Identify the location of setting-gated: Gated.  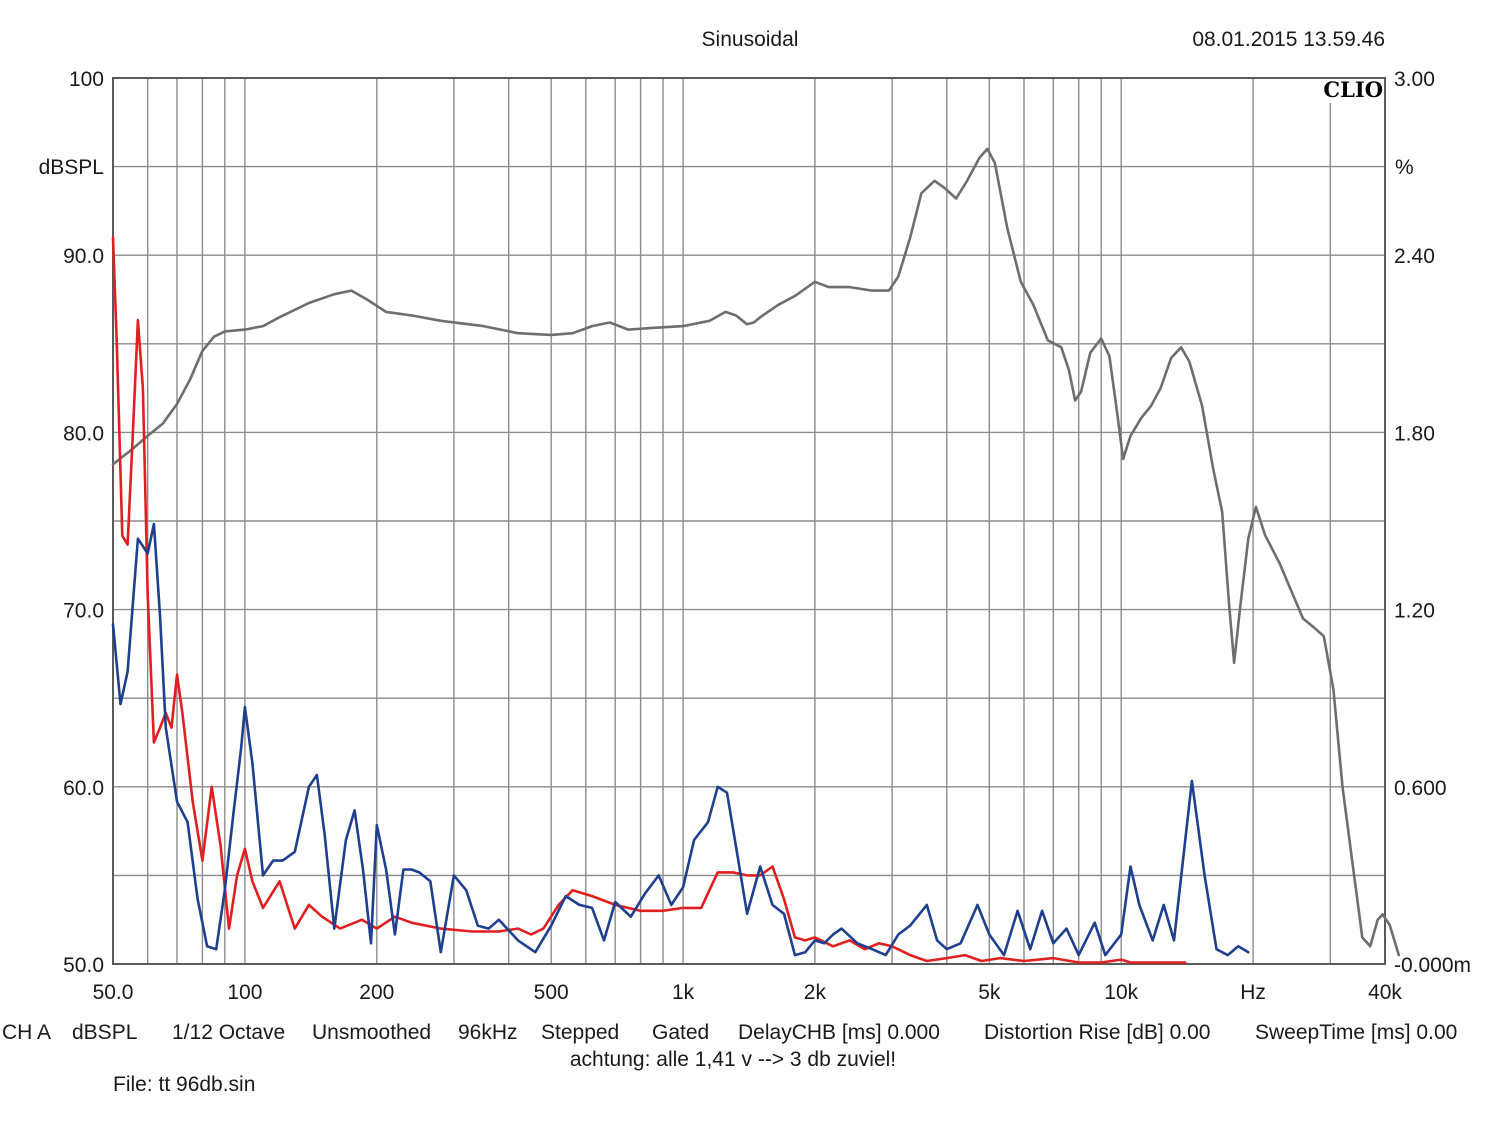
(680, 1032).